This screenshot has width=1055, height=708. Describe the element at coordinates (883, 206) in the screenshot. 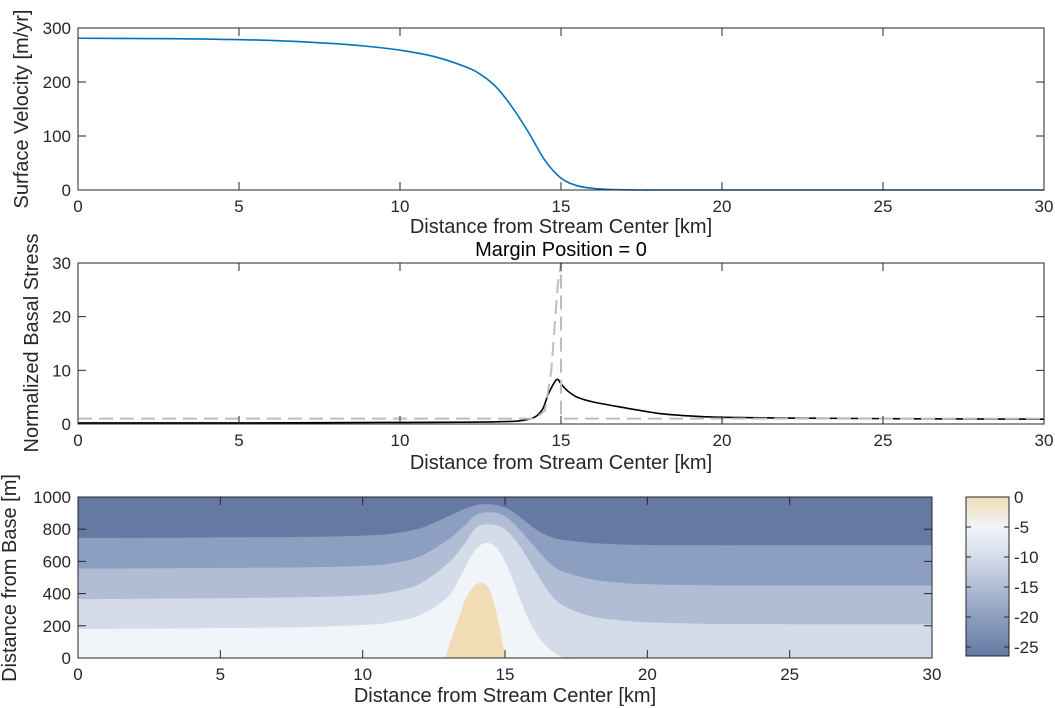

I see `velocity-x-tick-label: 25` at that location.